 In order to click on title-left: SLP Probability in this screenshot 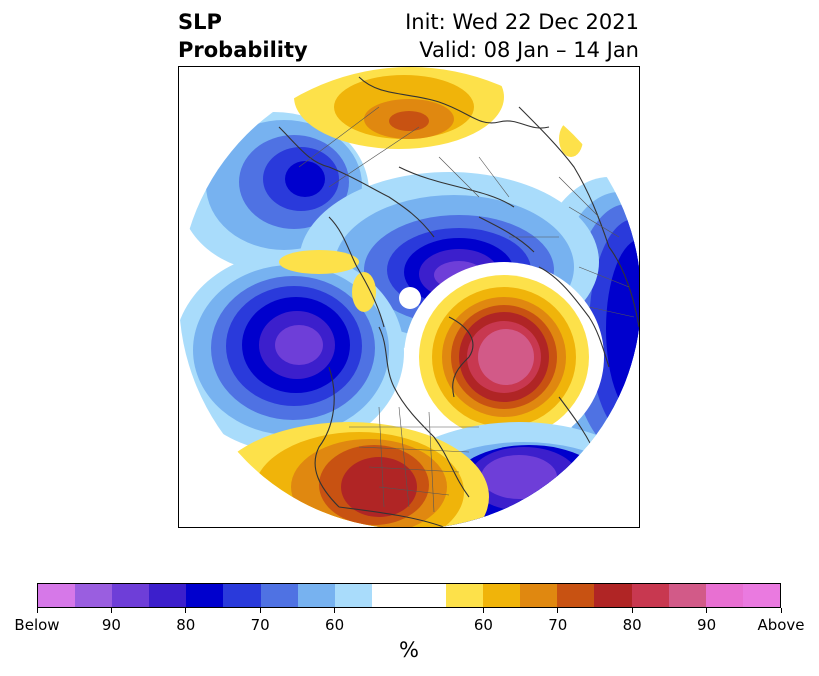, I will do `click(243, 36)`.